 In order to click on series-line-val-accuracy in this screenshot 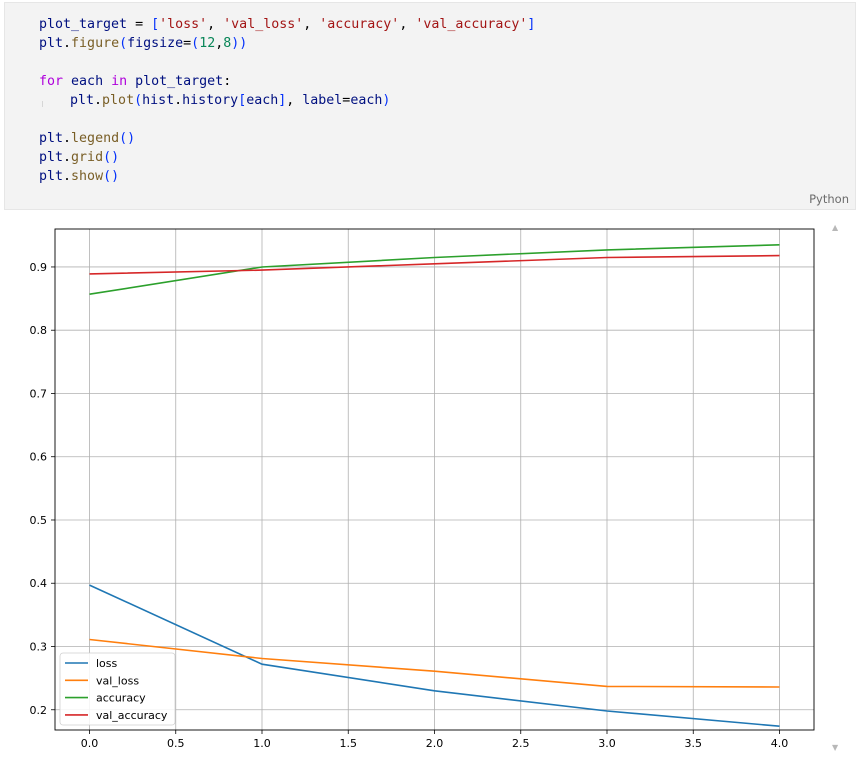, I will do `click(434, 264)`.